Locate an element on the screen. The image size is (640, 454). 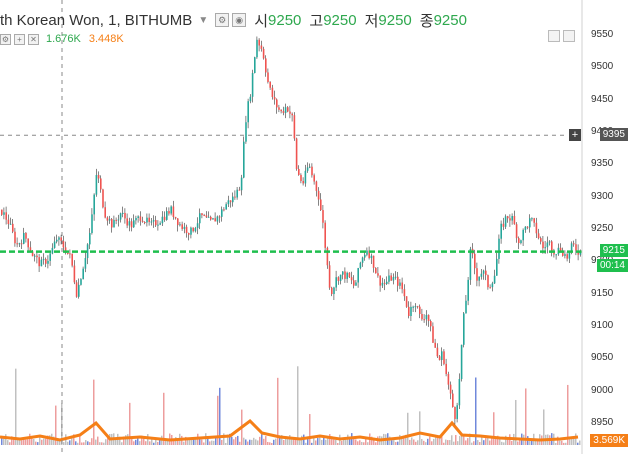
add-icon: + is located at coordinates (19, 39).